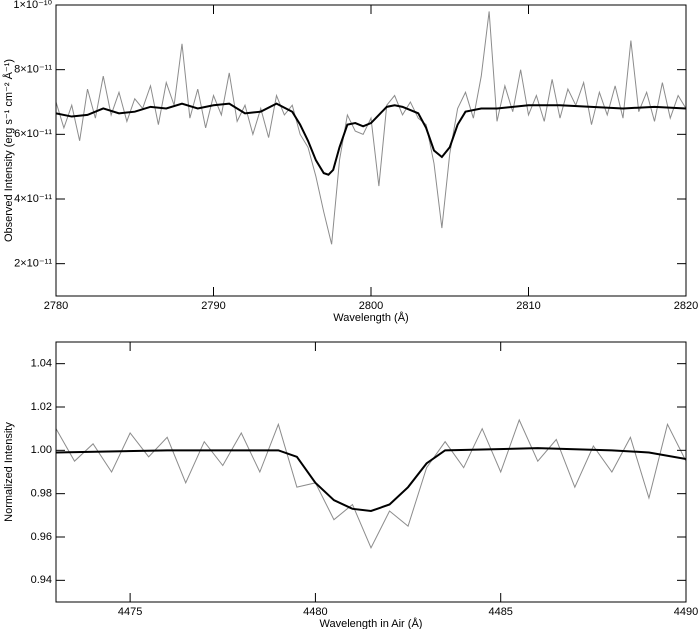 This screenshot has width=700, height=629. Describe the element at coordinates (41, 364) in the screenshot. I see `y-tick-label: 1.04` at that location.